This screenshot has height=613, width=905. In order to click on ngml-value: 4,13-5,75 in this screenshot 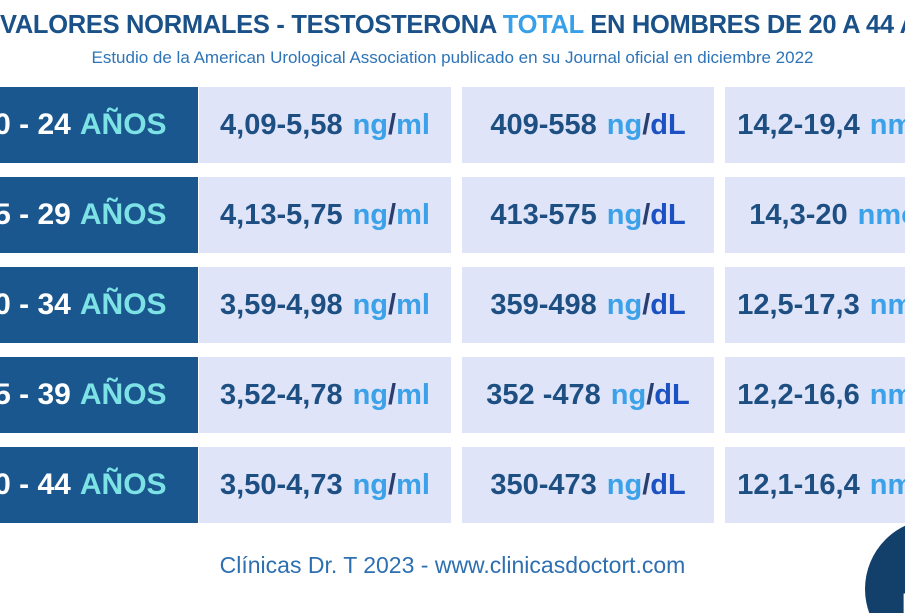, I will do `click(281, 214)`.